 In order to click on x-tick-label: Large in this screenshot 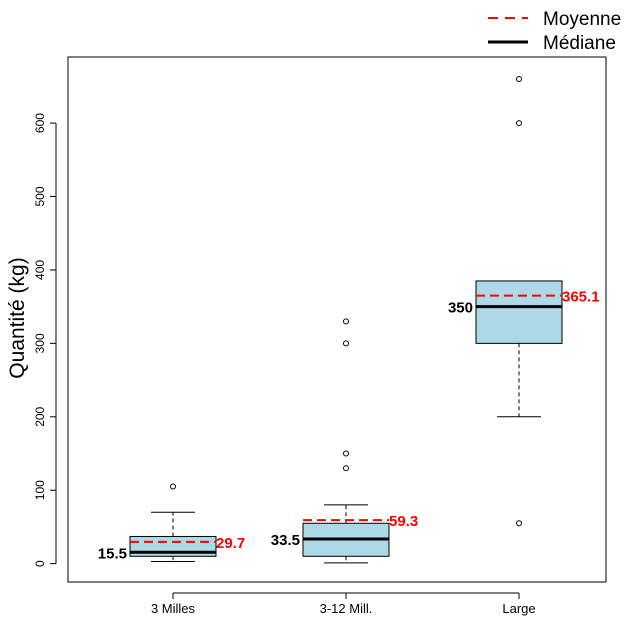, I will do `click(518, 608)`.